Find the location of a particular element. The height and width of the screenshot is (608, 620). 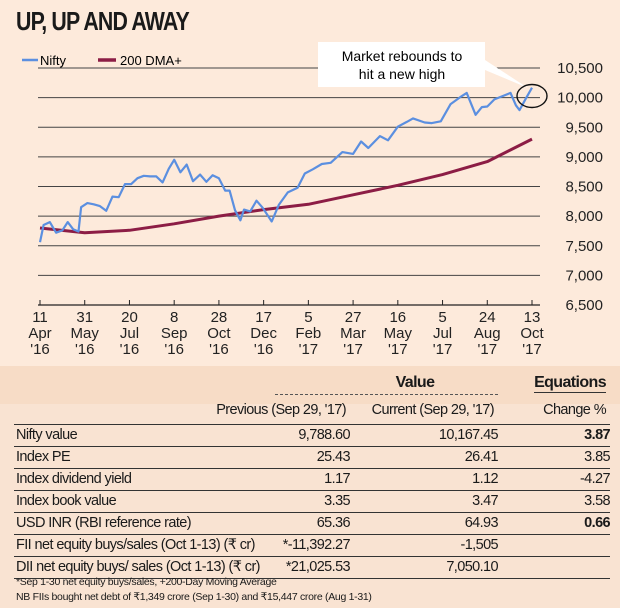

x-tick-month: Feb is located at coordinates (308, 333).